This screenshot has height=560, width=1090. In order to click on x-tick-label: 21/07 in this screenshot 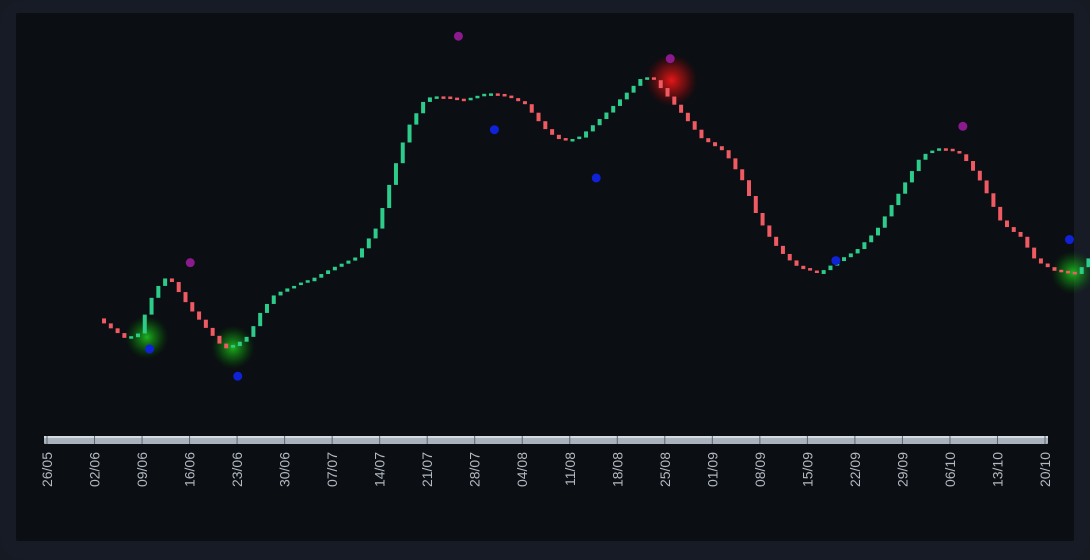, I will do `click(427, 469)`.